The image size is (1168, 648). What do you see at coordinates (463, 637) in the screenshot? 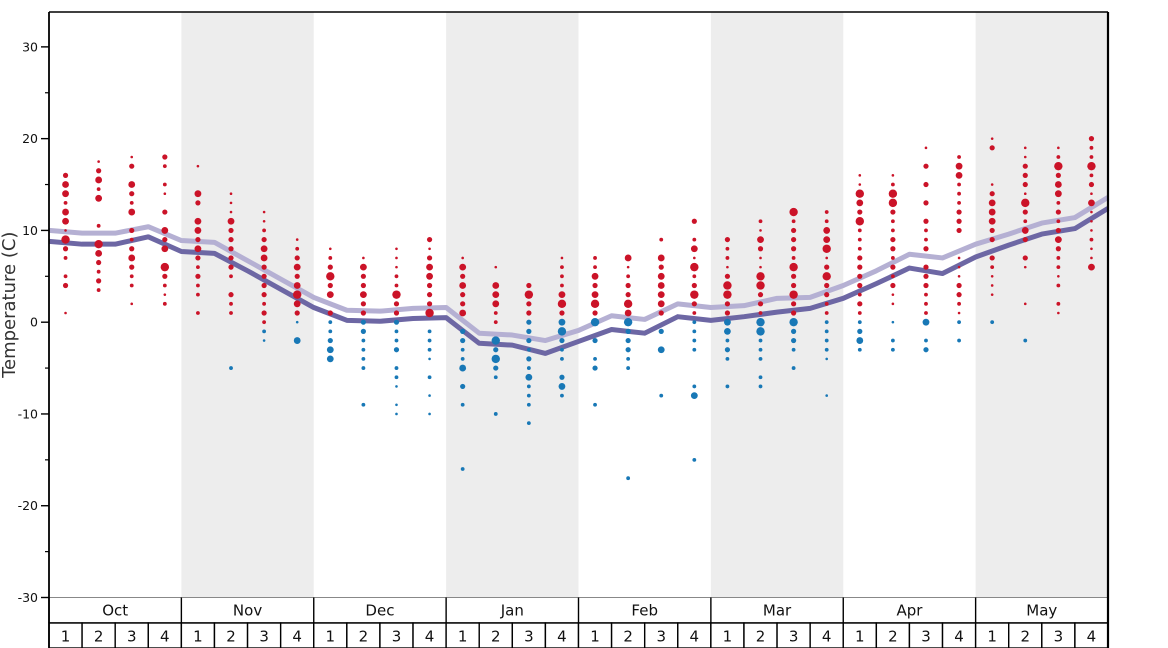
I see `week-number-label: 1` at bounding box center [463, 637].